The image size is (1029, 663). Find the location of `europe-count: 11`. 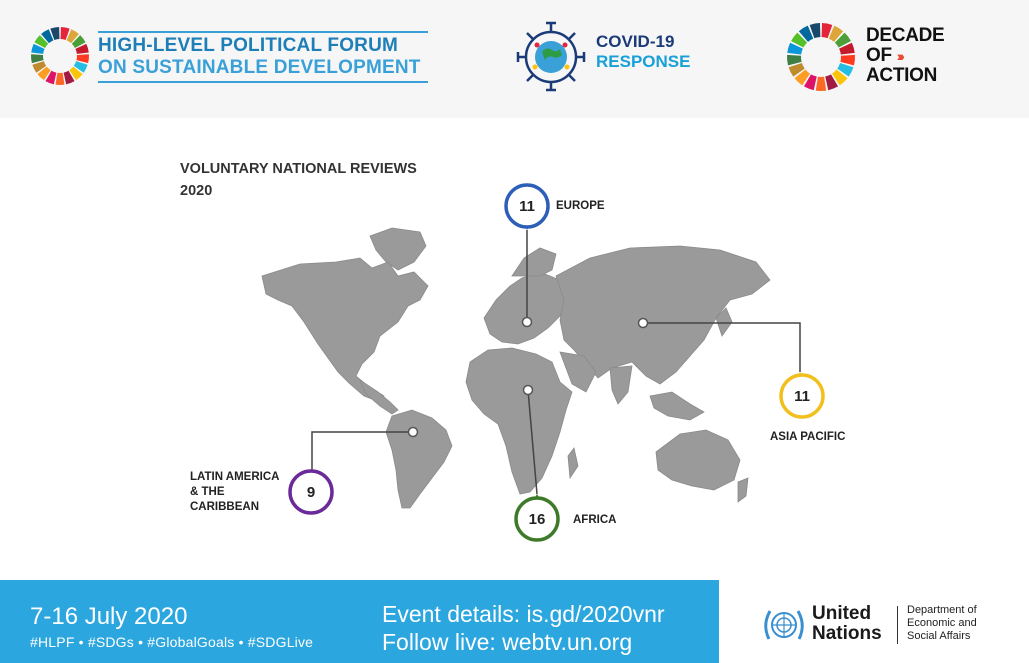

europe-count: 11 is located at coordinates (527, 206).